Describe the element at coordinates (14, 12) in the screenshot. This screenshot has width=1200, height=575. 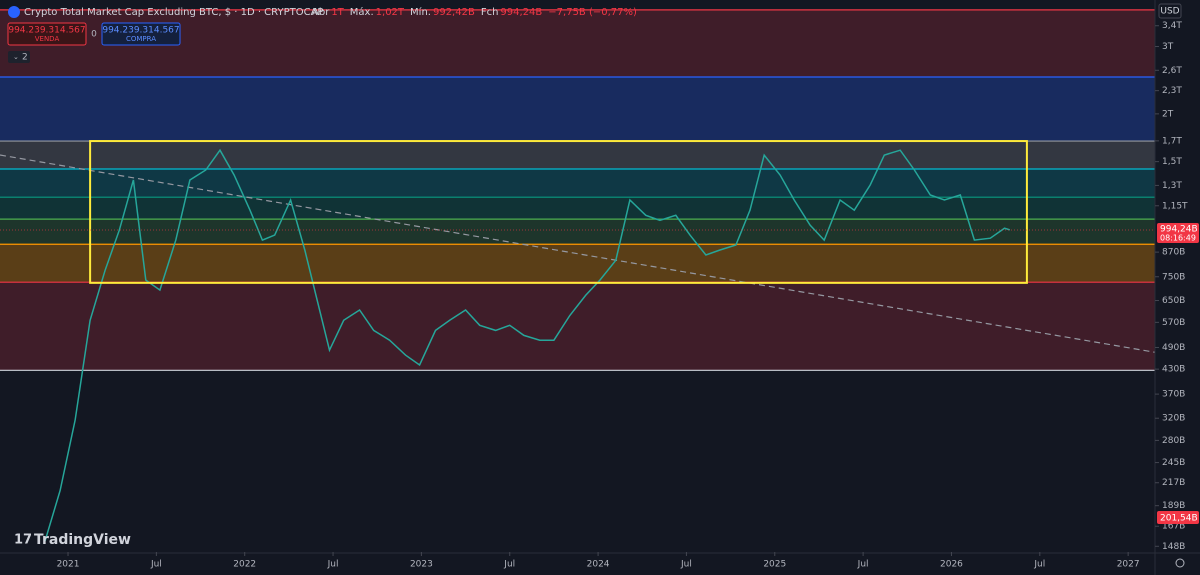
I see `symbol-icon` at that location.